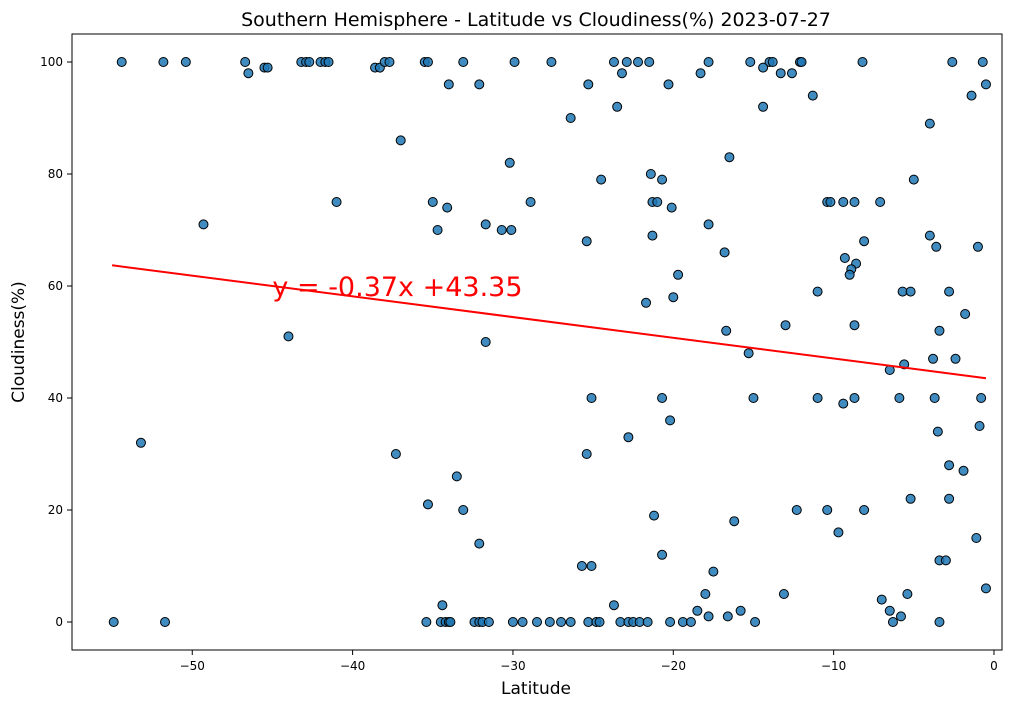 This screenshot has height=708, width=1010. Describe the element at coordinates (589, 661) in the screenshot. I see `x-axis: −50 −40 −30 −20 −10 0` at that location.